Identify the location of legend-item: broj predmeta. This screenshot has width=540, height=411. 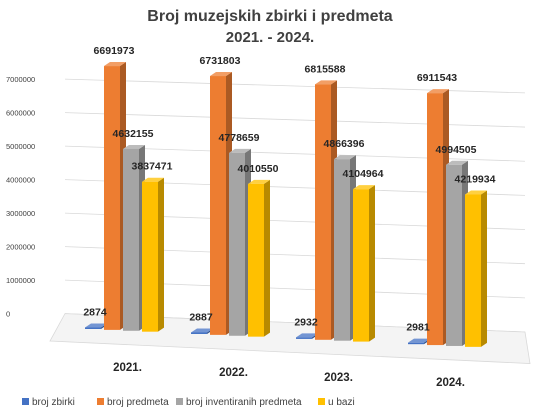
(133, 402).